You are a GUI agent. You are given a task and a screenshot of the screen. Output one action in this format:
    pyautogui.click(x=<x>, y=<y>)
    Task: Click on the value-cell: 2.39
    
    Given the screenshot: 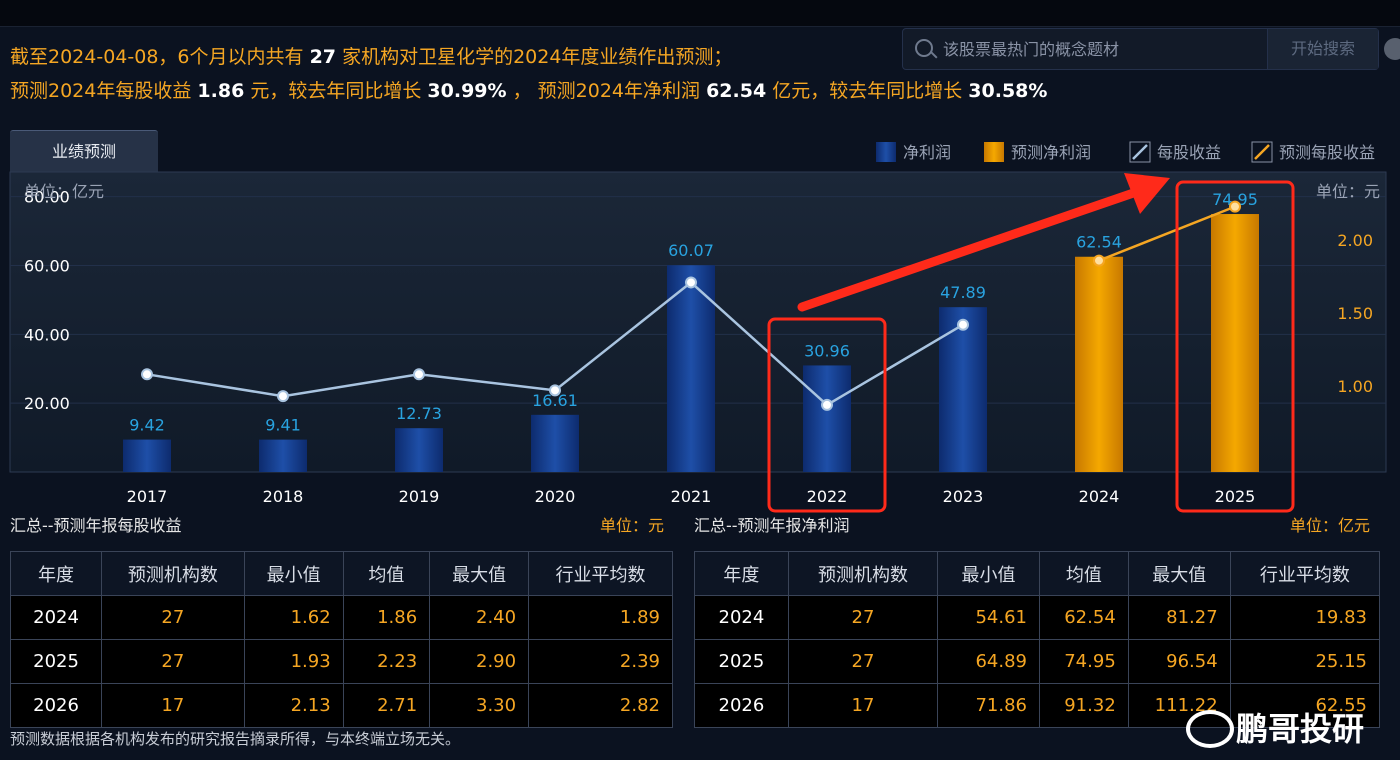 What is the action you would take?
    pyautogui.click(x=600, y=661)
    